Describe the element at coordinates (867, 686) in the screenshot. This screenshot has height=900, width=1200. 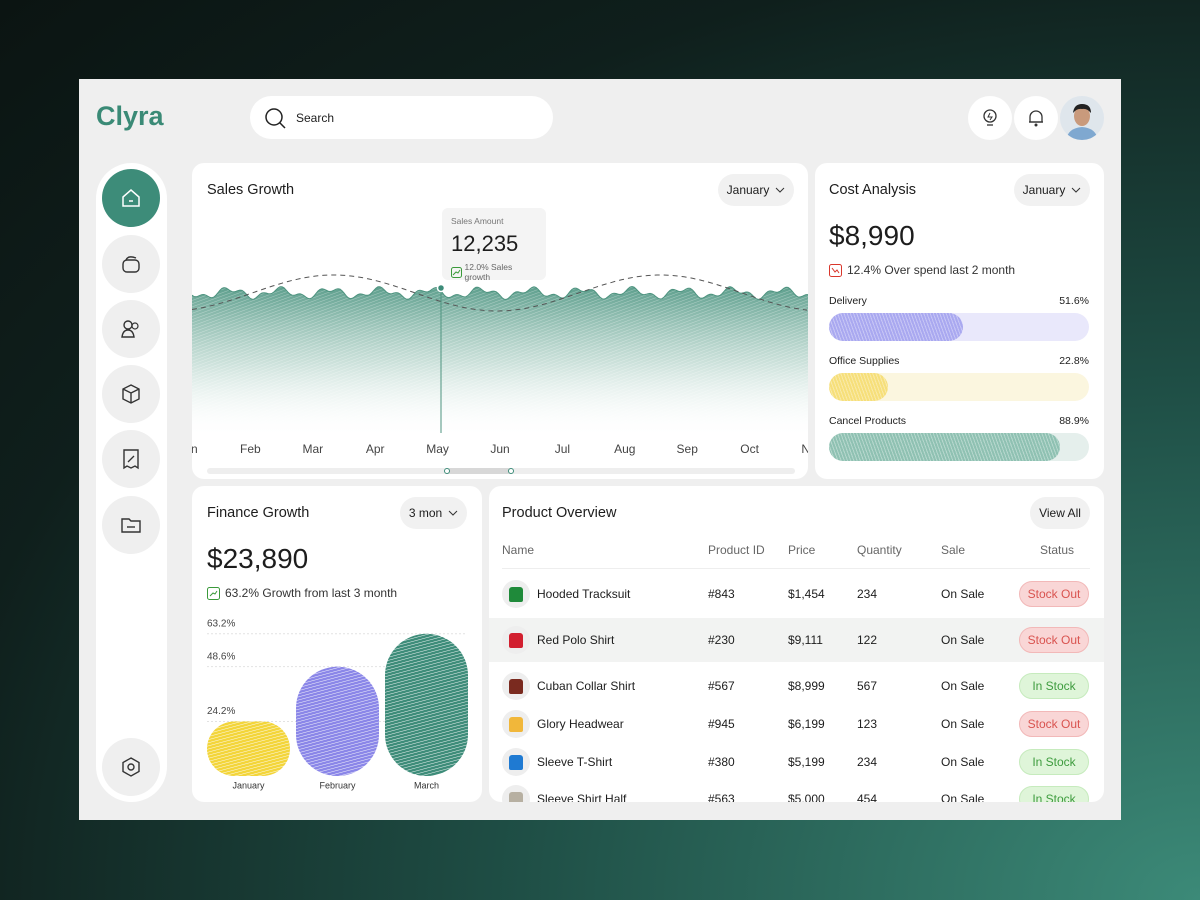
I see `product-quantity: 567` at that location.